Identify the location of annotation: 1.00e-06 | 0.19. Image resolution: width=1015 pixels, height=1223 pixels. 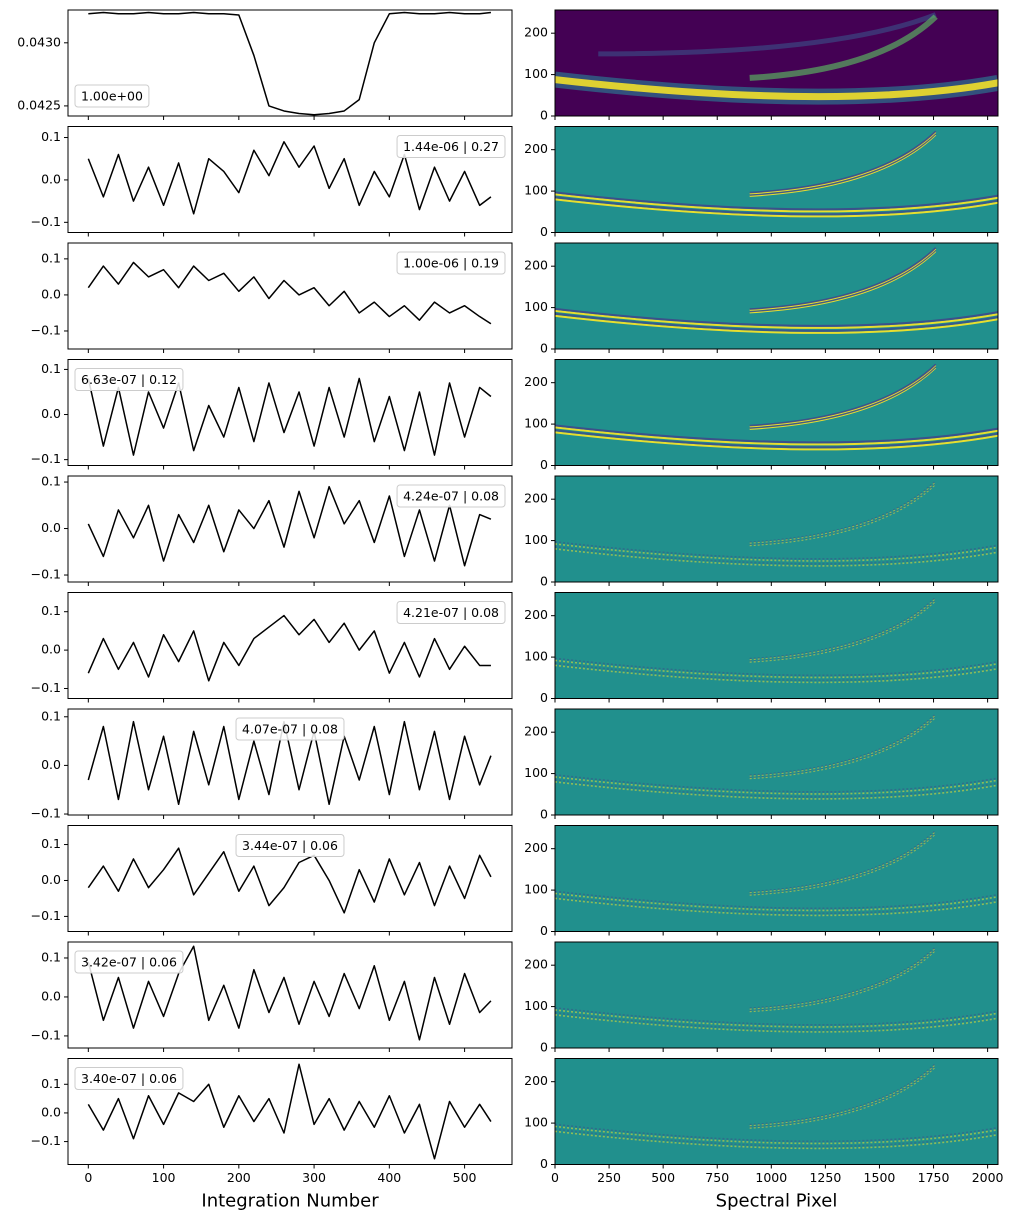
(451, 263).